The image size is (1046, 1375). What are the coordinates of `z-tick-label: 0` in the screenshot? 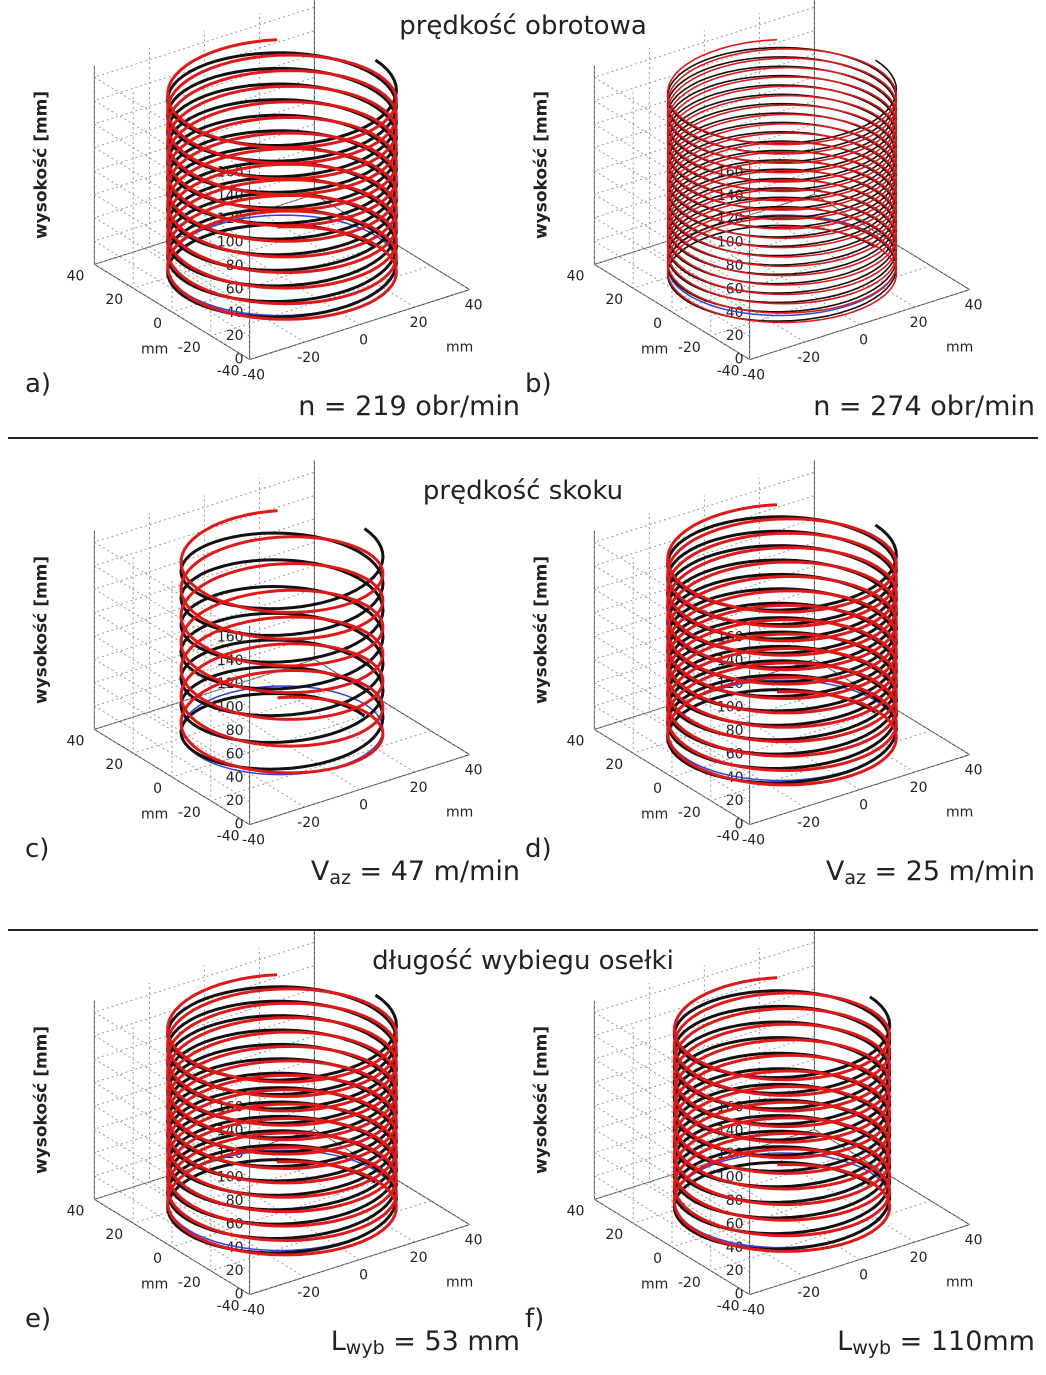 It's located at (739, 1295).